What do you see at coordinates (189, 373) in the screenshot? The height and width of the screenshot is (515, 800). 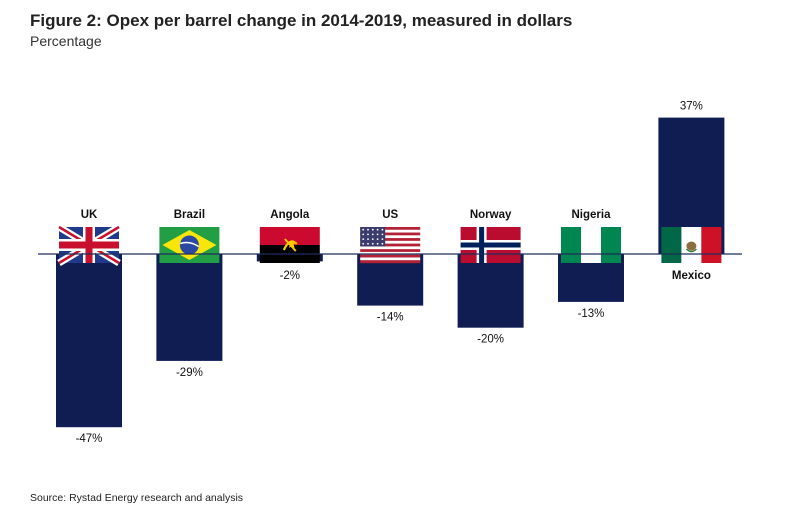 I see `value-label-brazil: -29%` at bounding box center [189, 373].